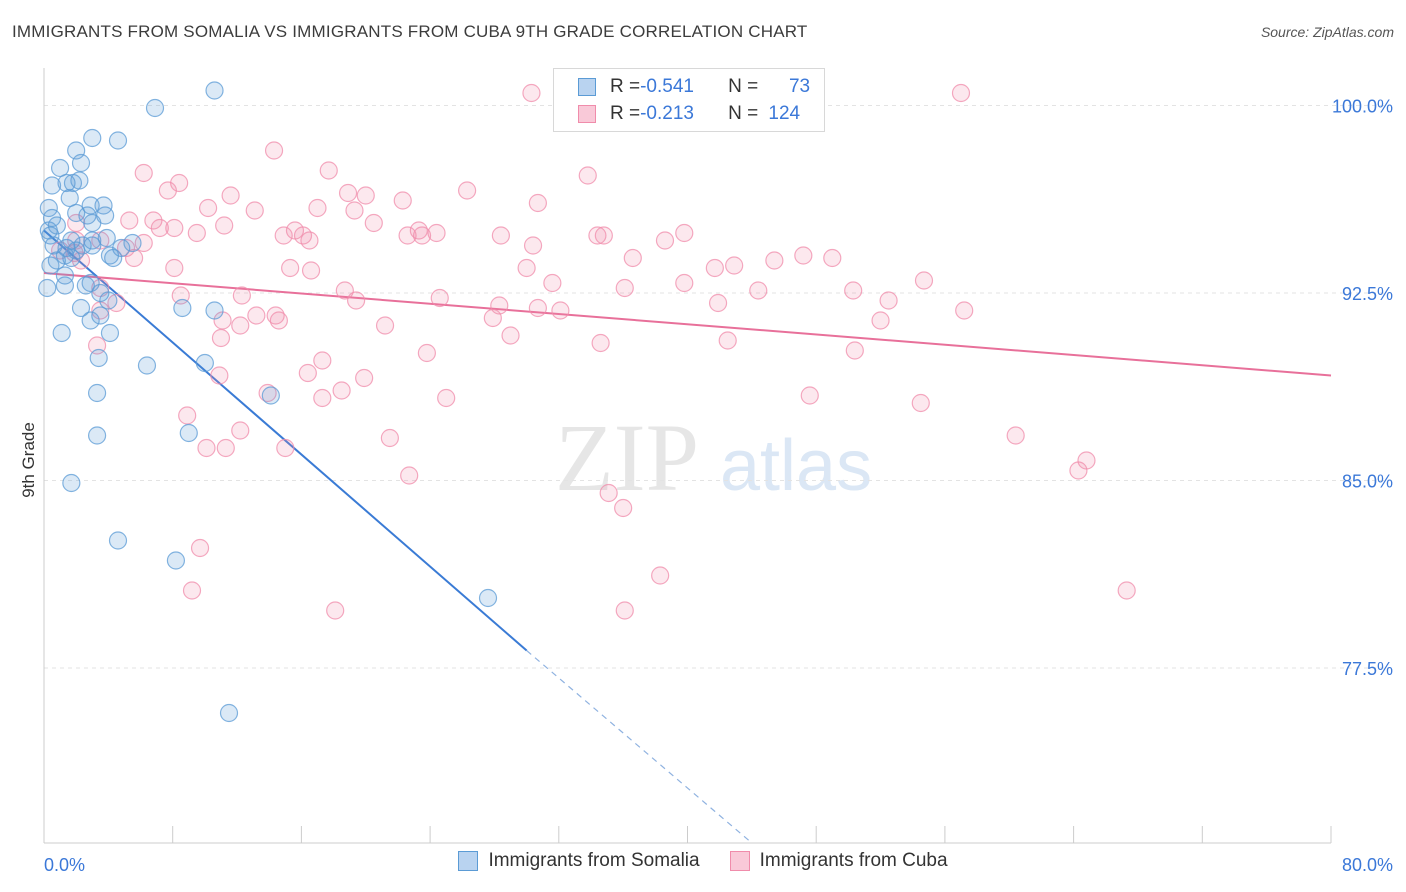  I want to click on legend-swatch-somalia, so click(587, 87).